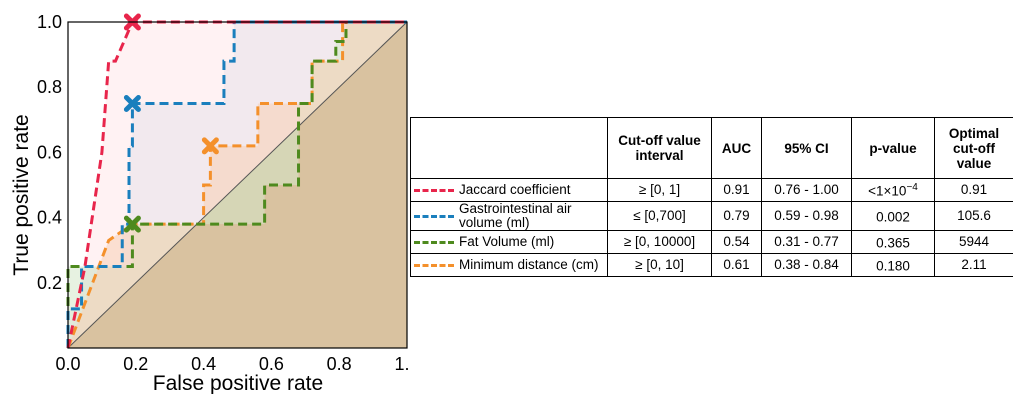  I want to click on row-label-cell: Fat Volume (ml), so click(509, 242).